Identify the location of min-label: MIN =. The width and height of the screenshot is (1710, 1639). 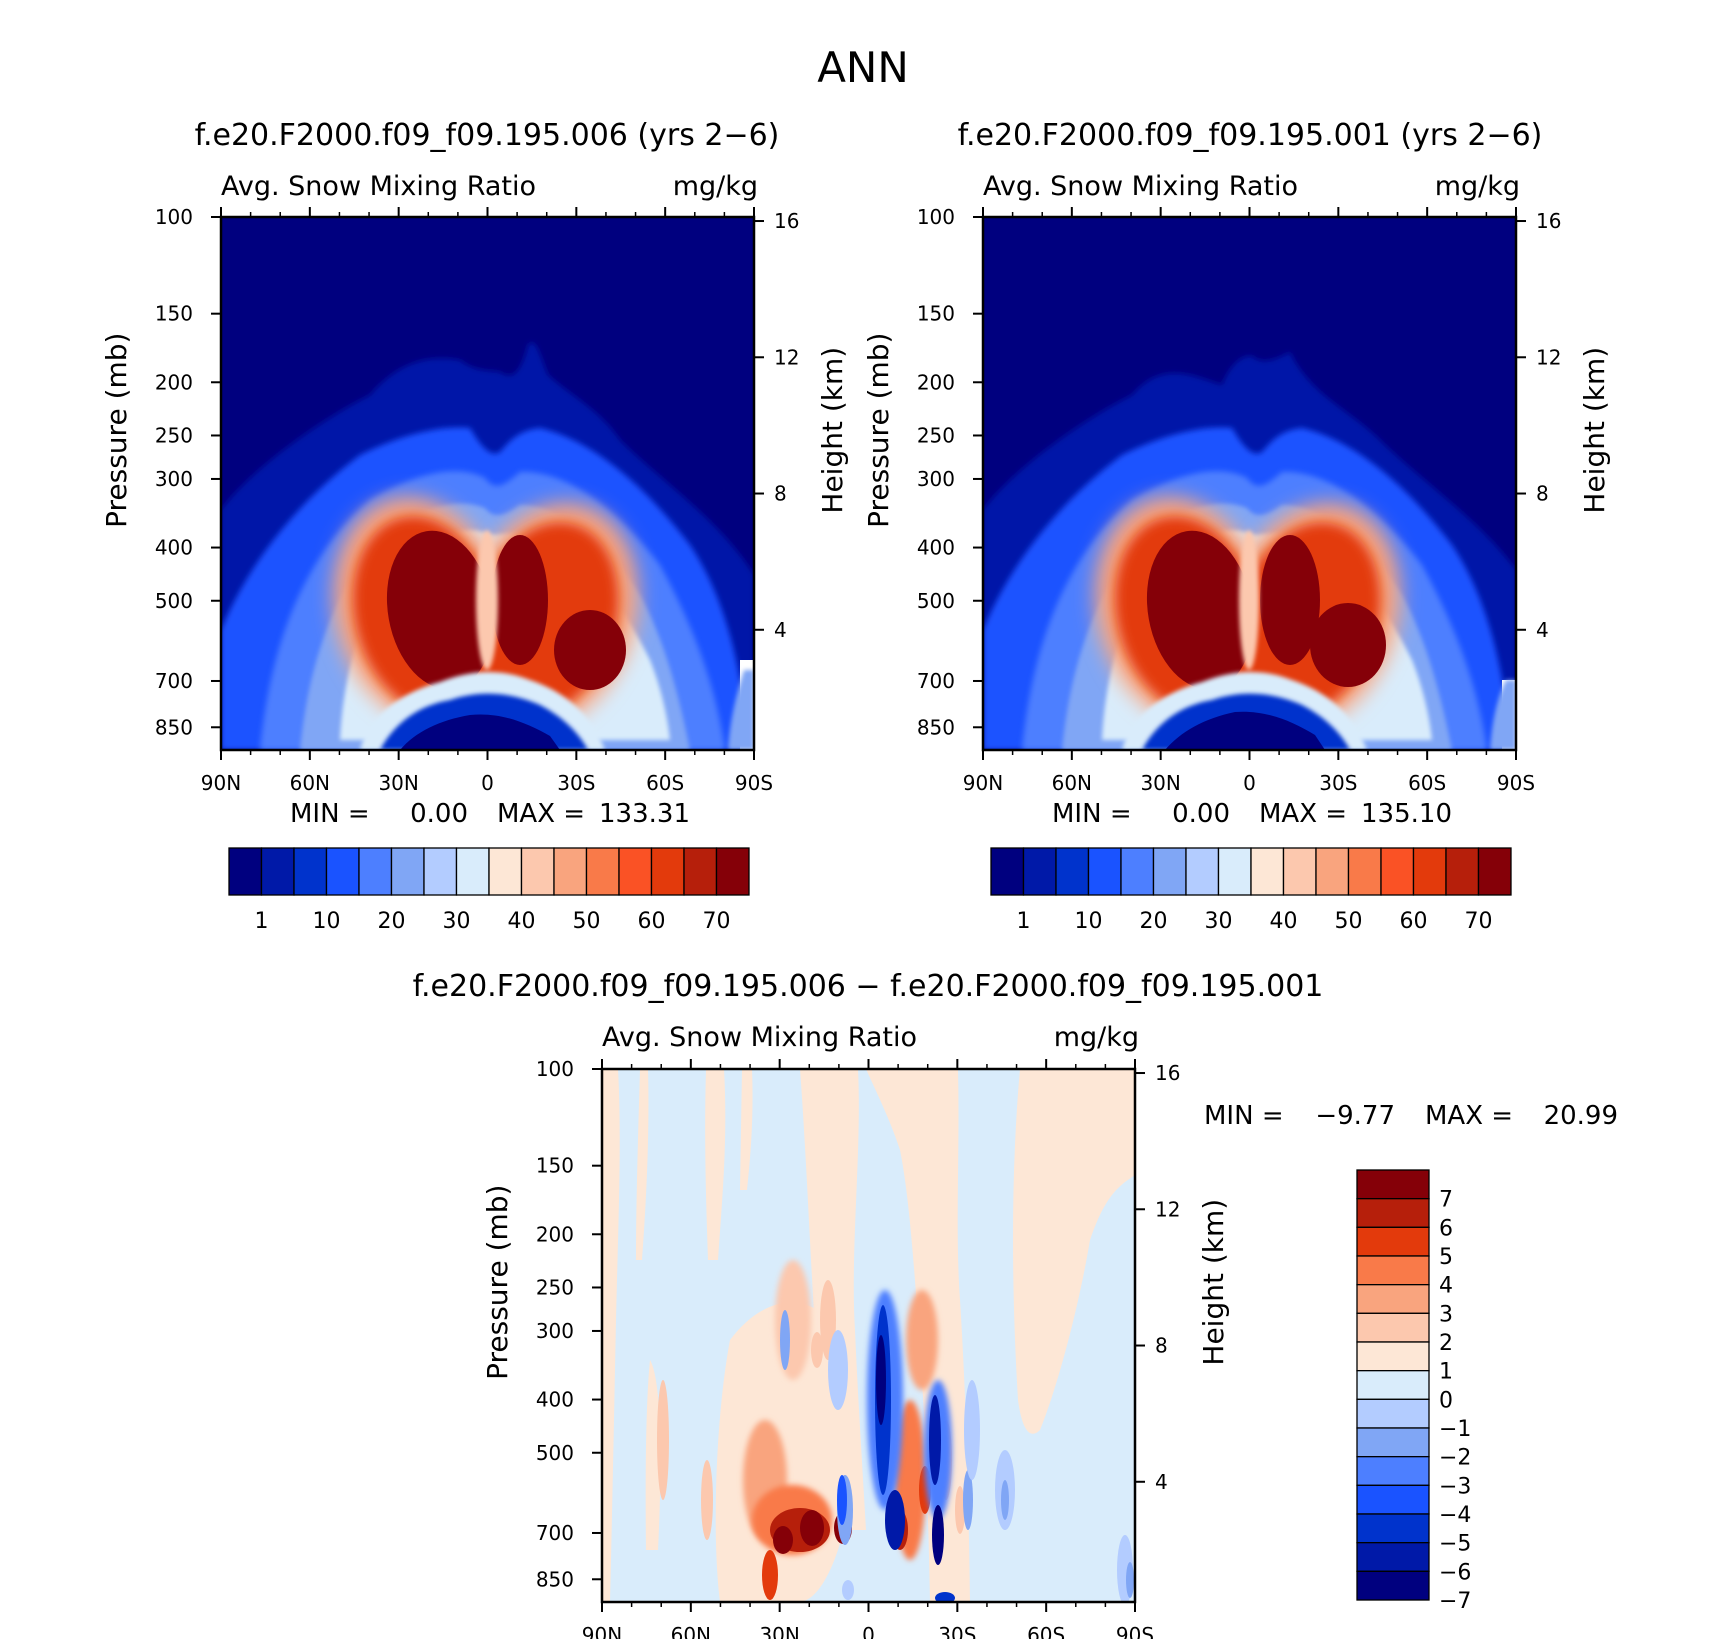
(330, 814).